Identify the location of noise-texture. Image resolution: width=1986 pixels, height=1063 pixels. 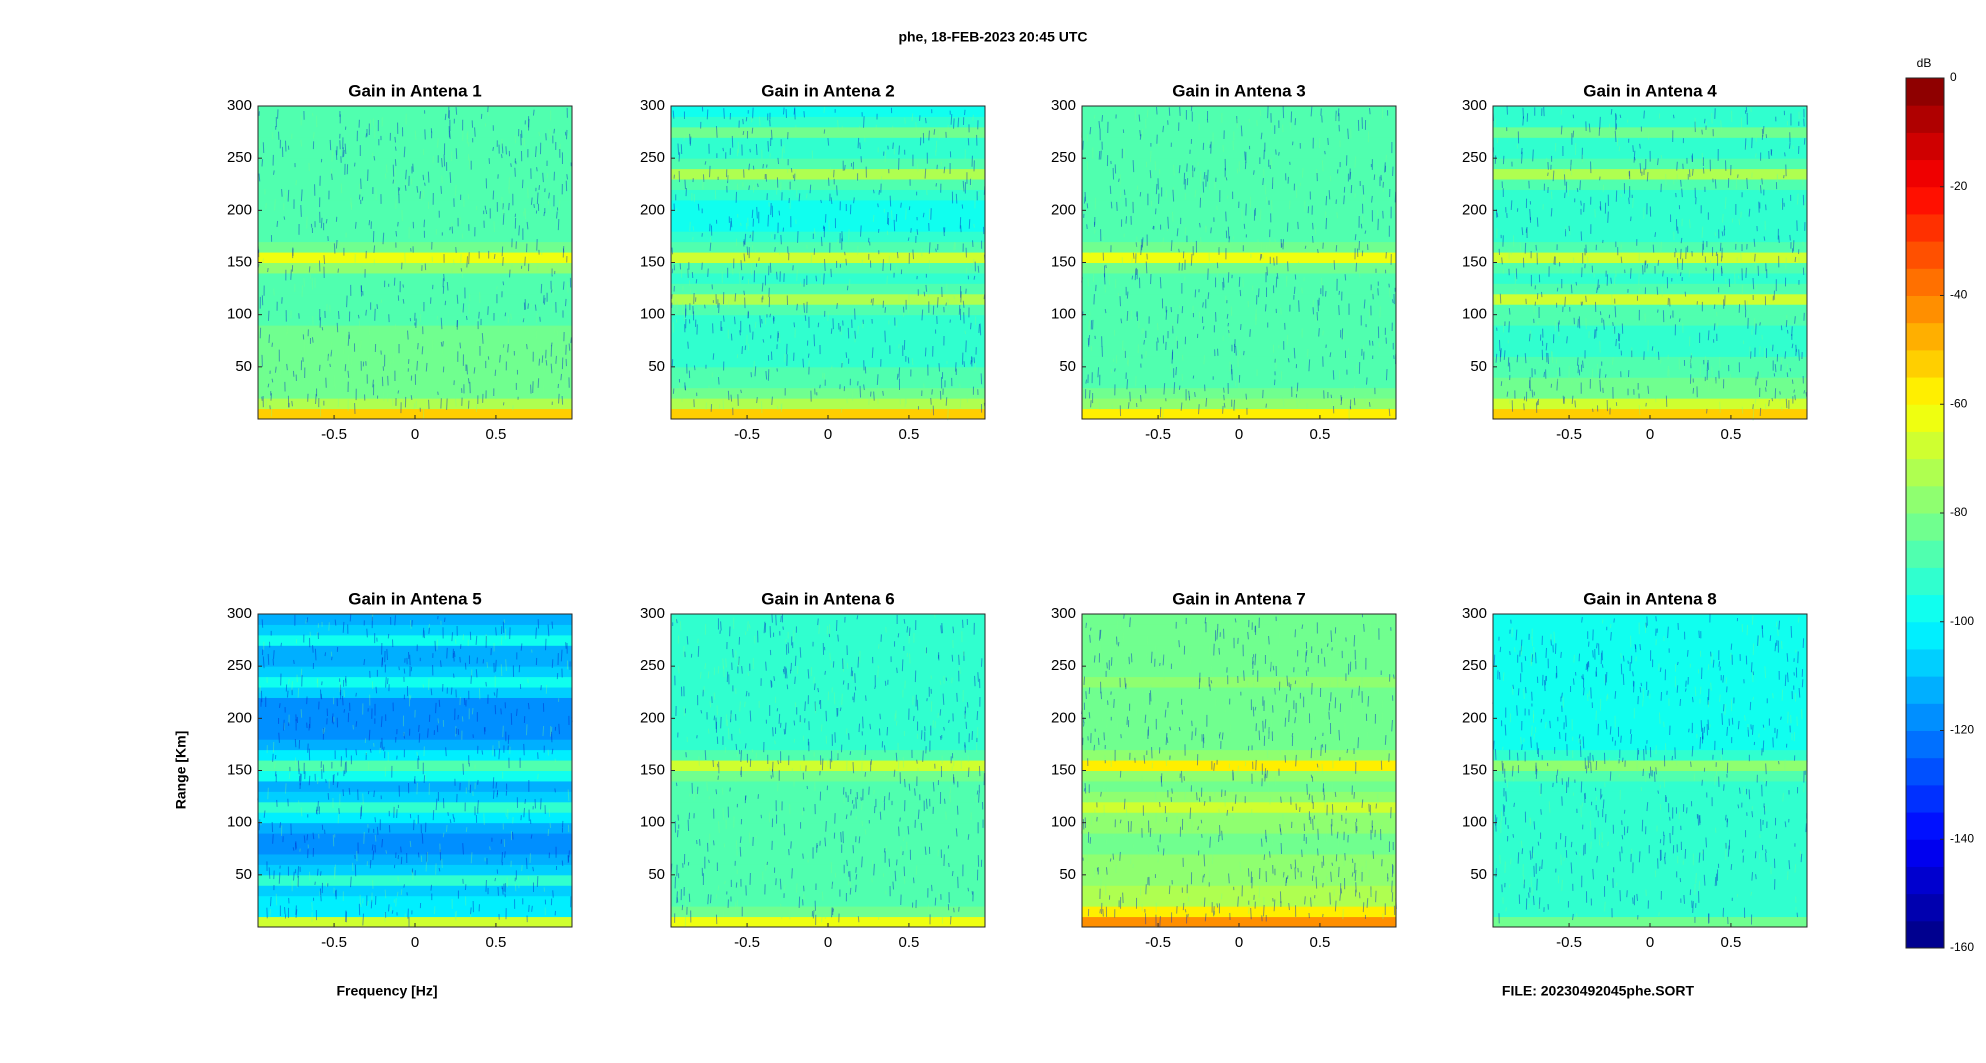
(1238, 771).